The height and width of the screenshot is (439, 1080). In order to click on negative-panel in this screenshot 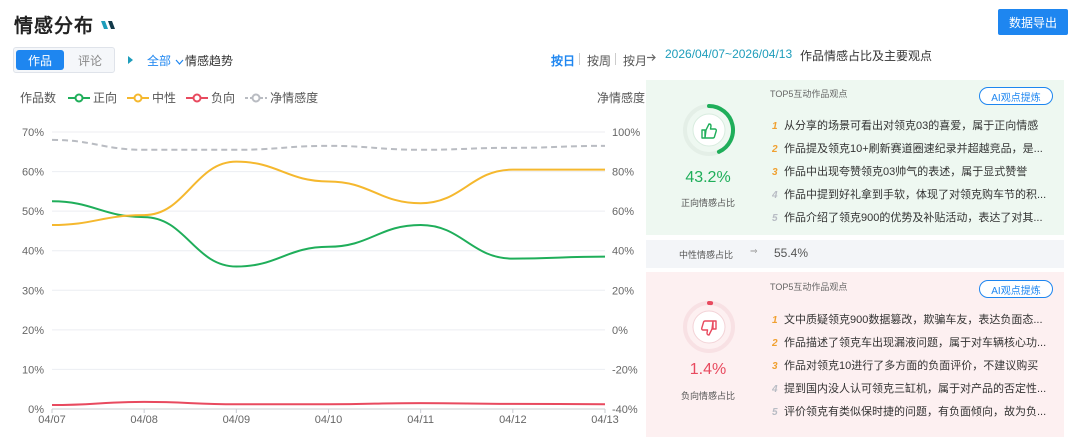, I will do `click(855, 354)`.